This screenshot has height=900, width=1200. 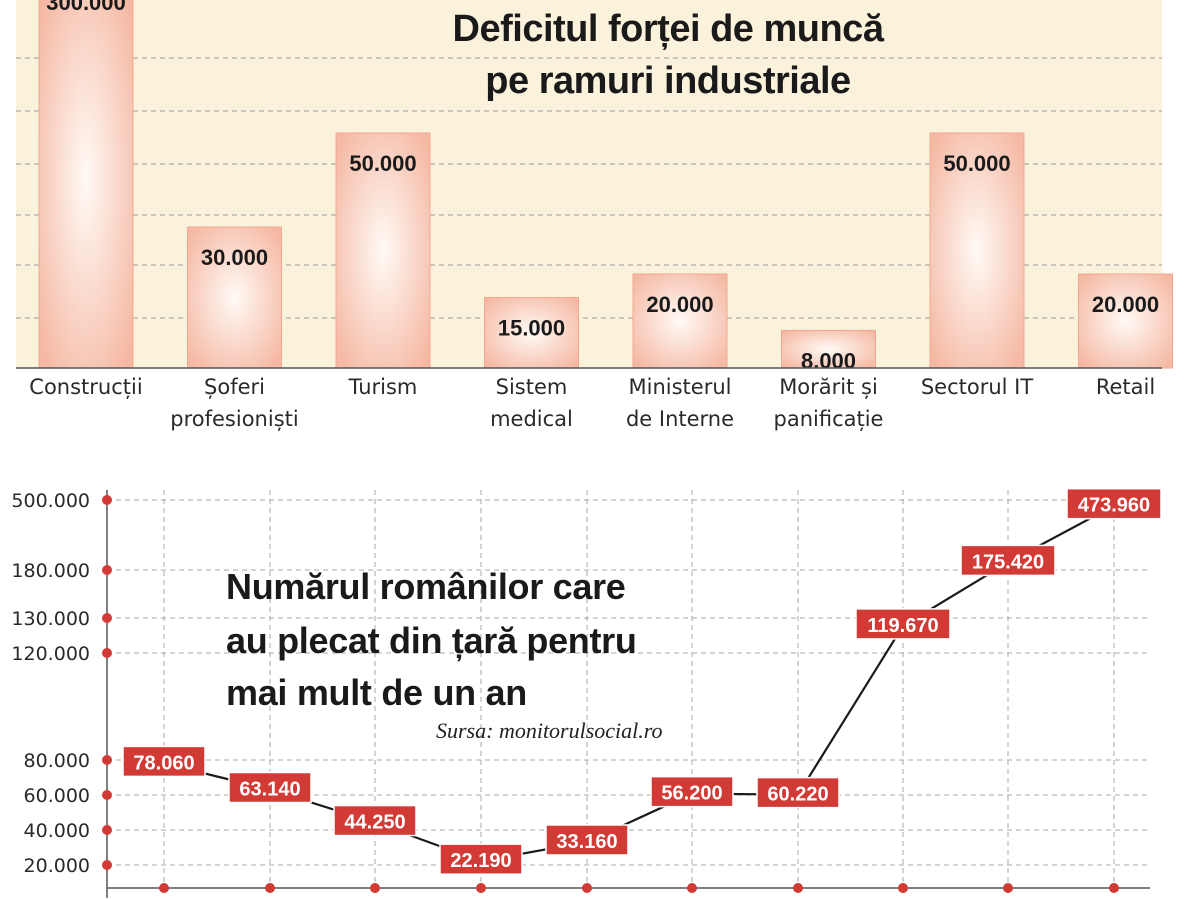 What do you see at coordinates (829, 419) in the screenshot?
I see `bar-category-label: panificație` at bounding box center [829, 419].